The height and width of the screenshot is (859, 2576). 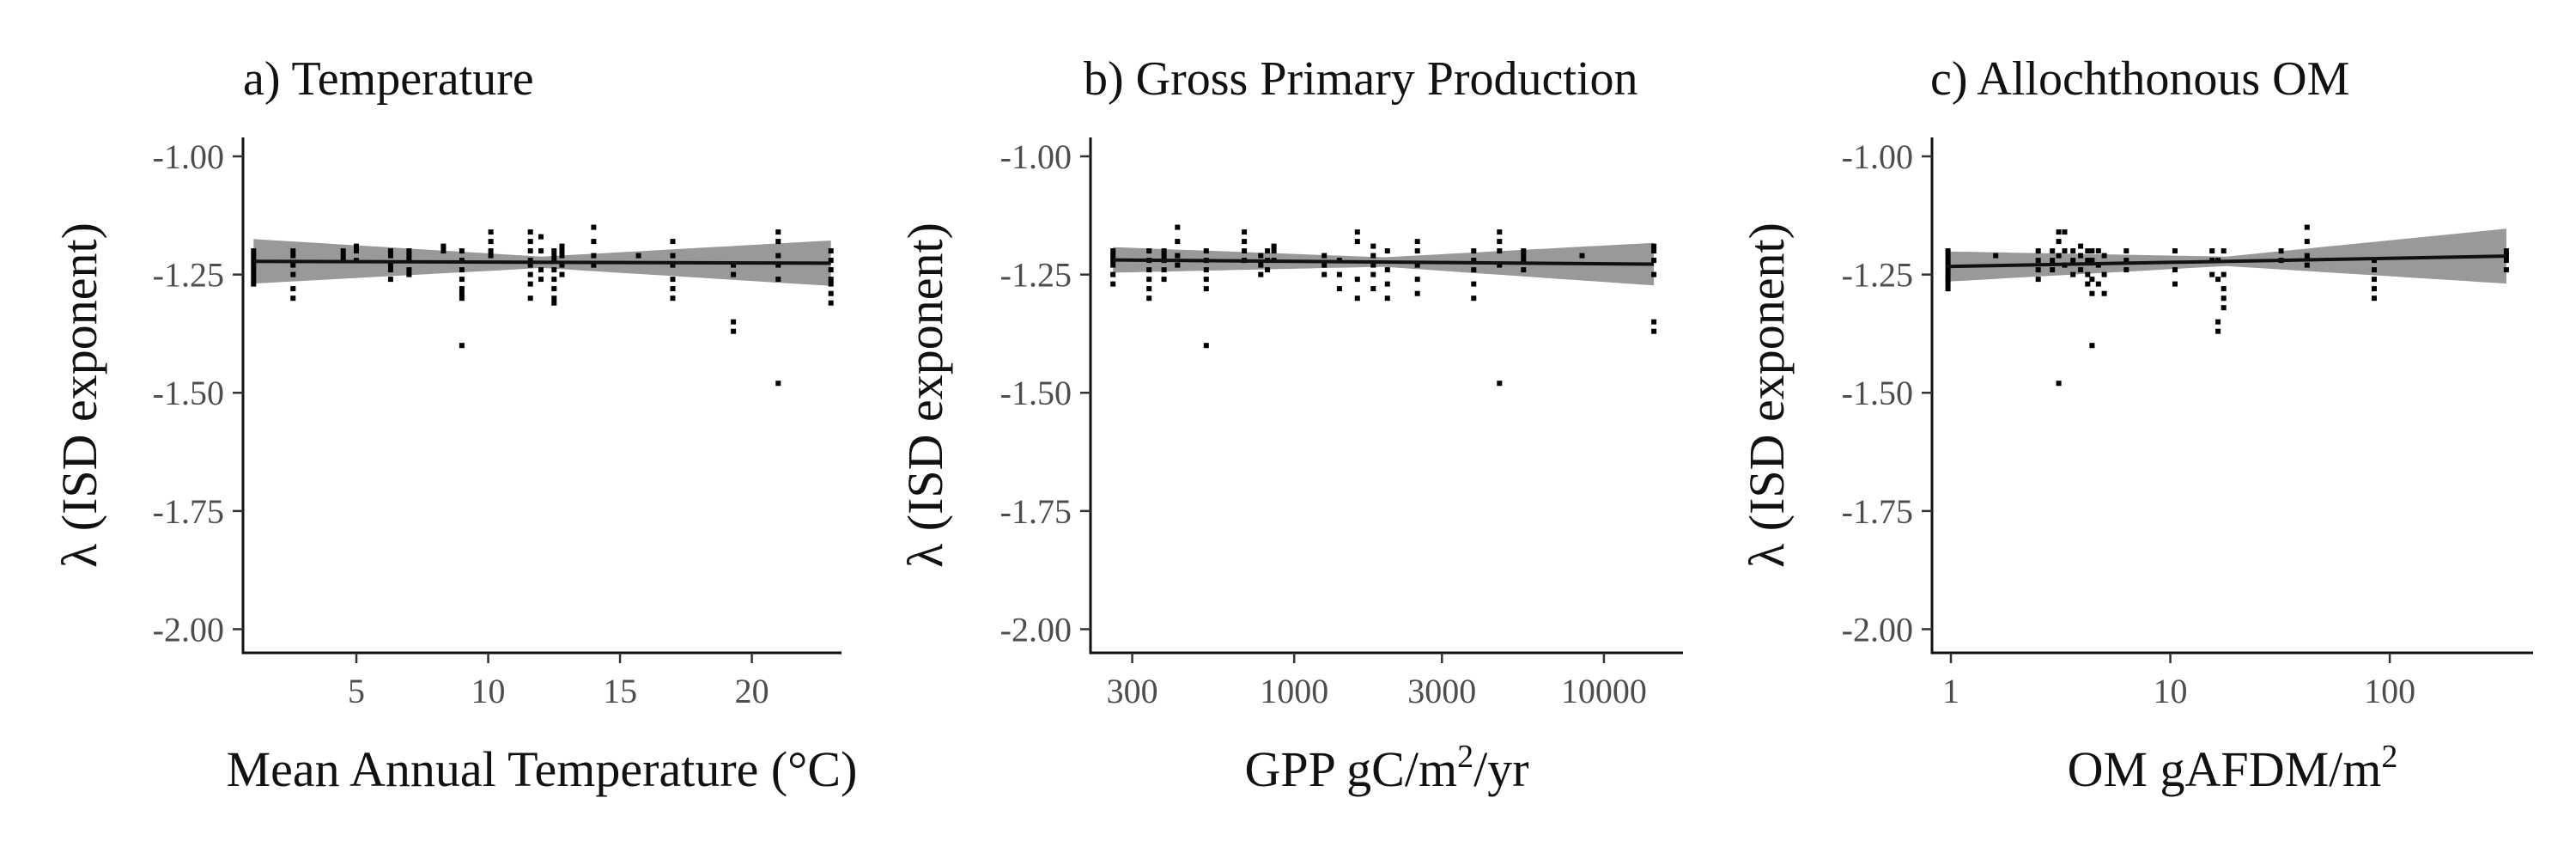 What do you see at coordinates (1036, 156) in the screenshot?
I see `y-tick-label: -1.00` at bounding box center [1036, 156].